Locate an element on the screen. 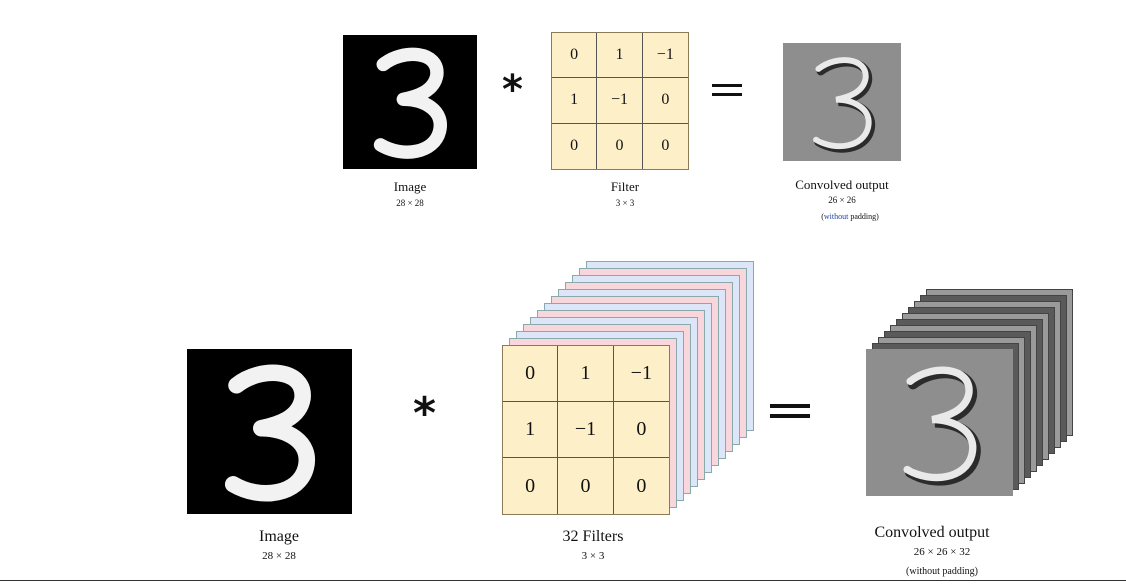 The image size is (1126, 584). image-label-bottom: Image is located at coordinates (279, 536).